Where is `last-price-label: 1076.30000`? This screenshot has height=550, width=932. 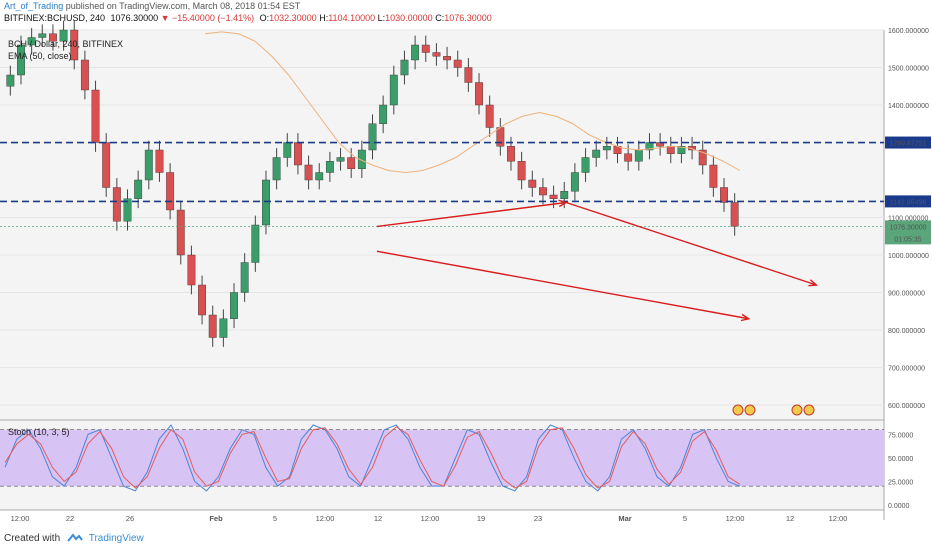
last-price-label: 1076.30000 is located at coordinates (908, 227).